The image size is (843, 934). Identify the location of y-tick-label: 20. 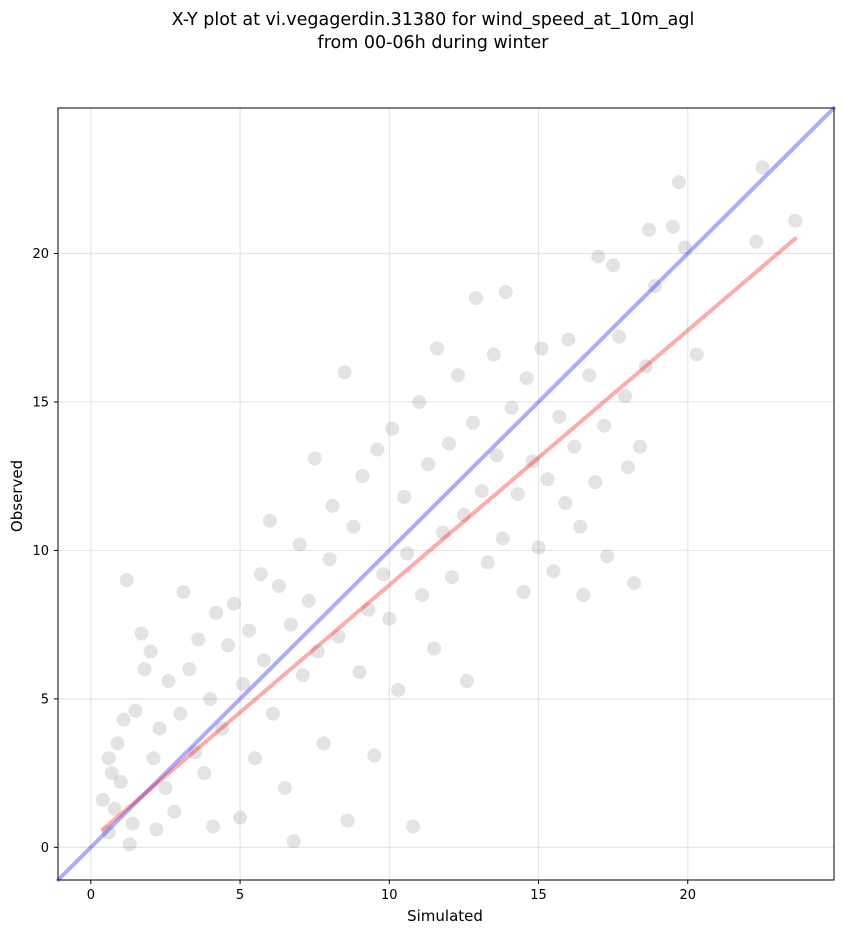
(40, 254).